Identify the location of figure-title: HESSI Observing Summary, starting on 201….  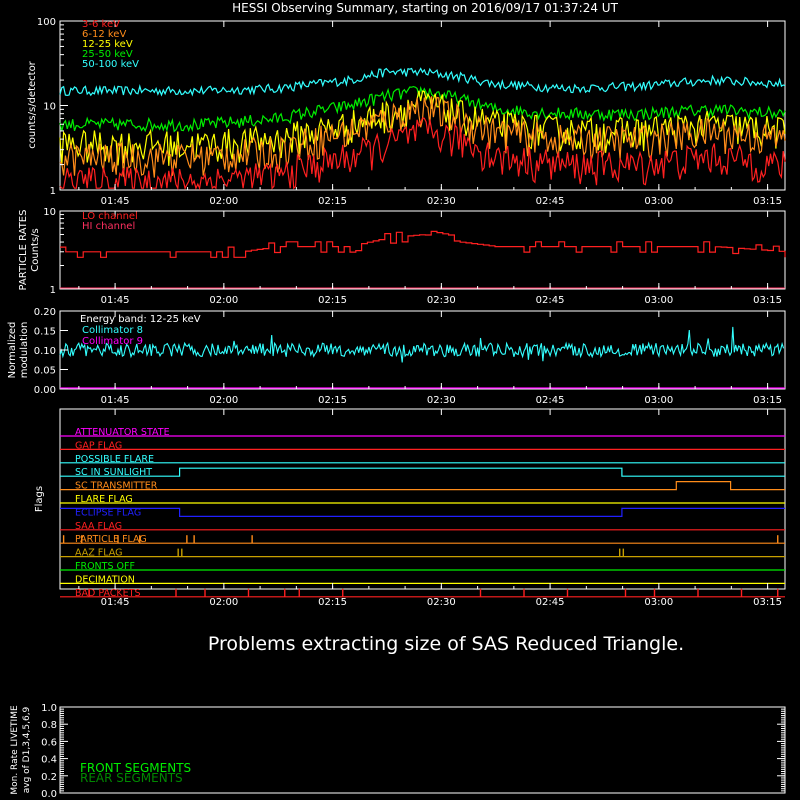
(425, 8).